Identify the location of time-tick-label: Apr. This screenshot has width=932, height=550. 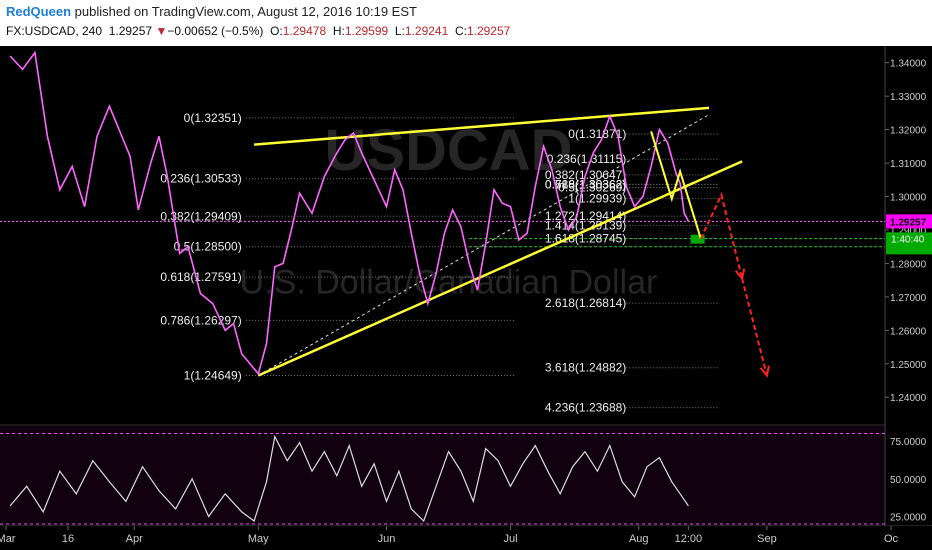
(134, 539).